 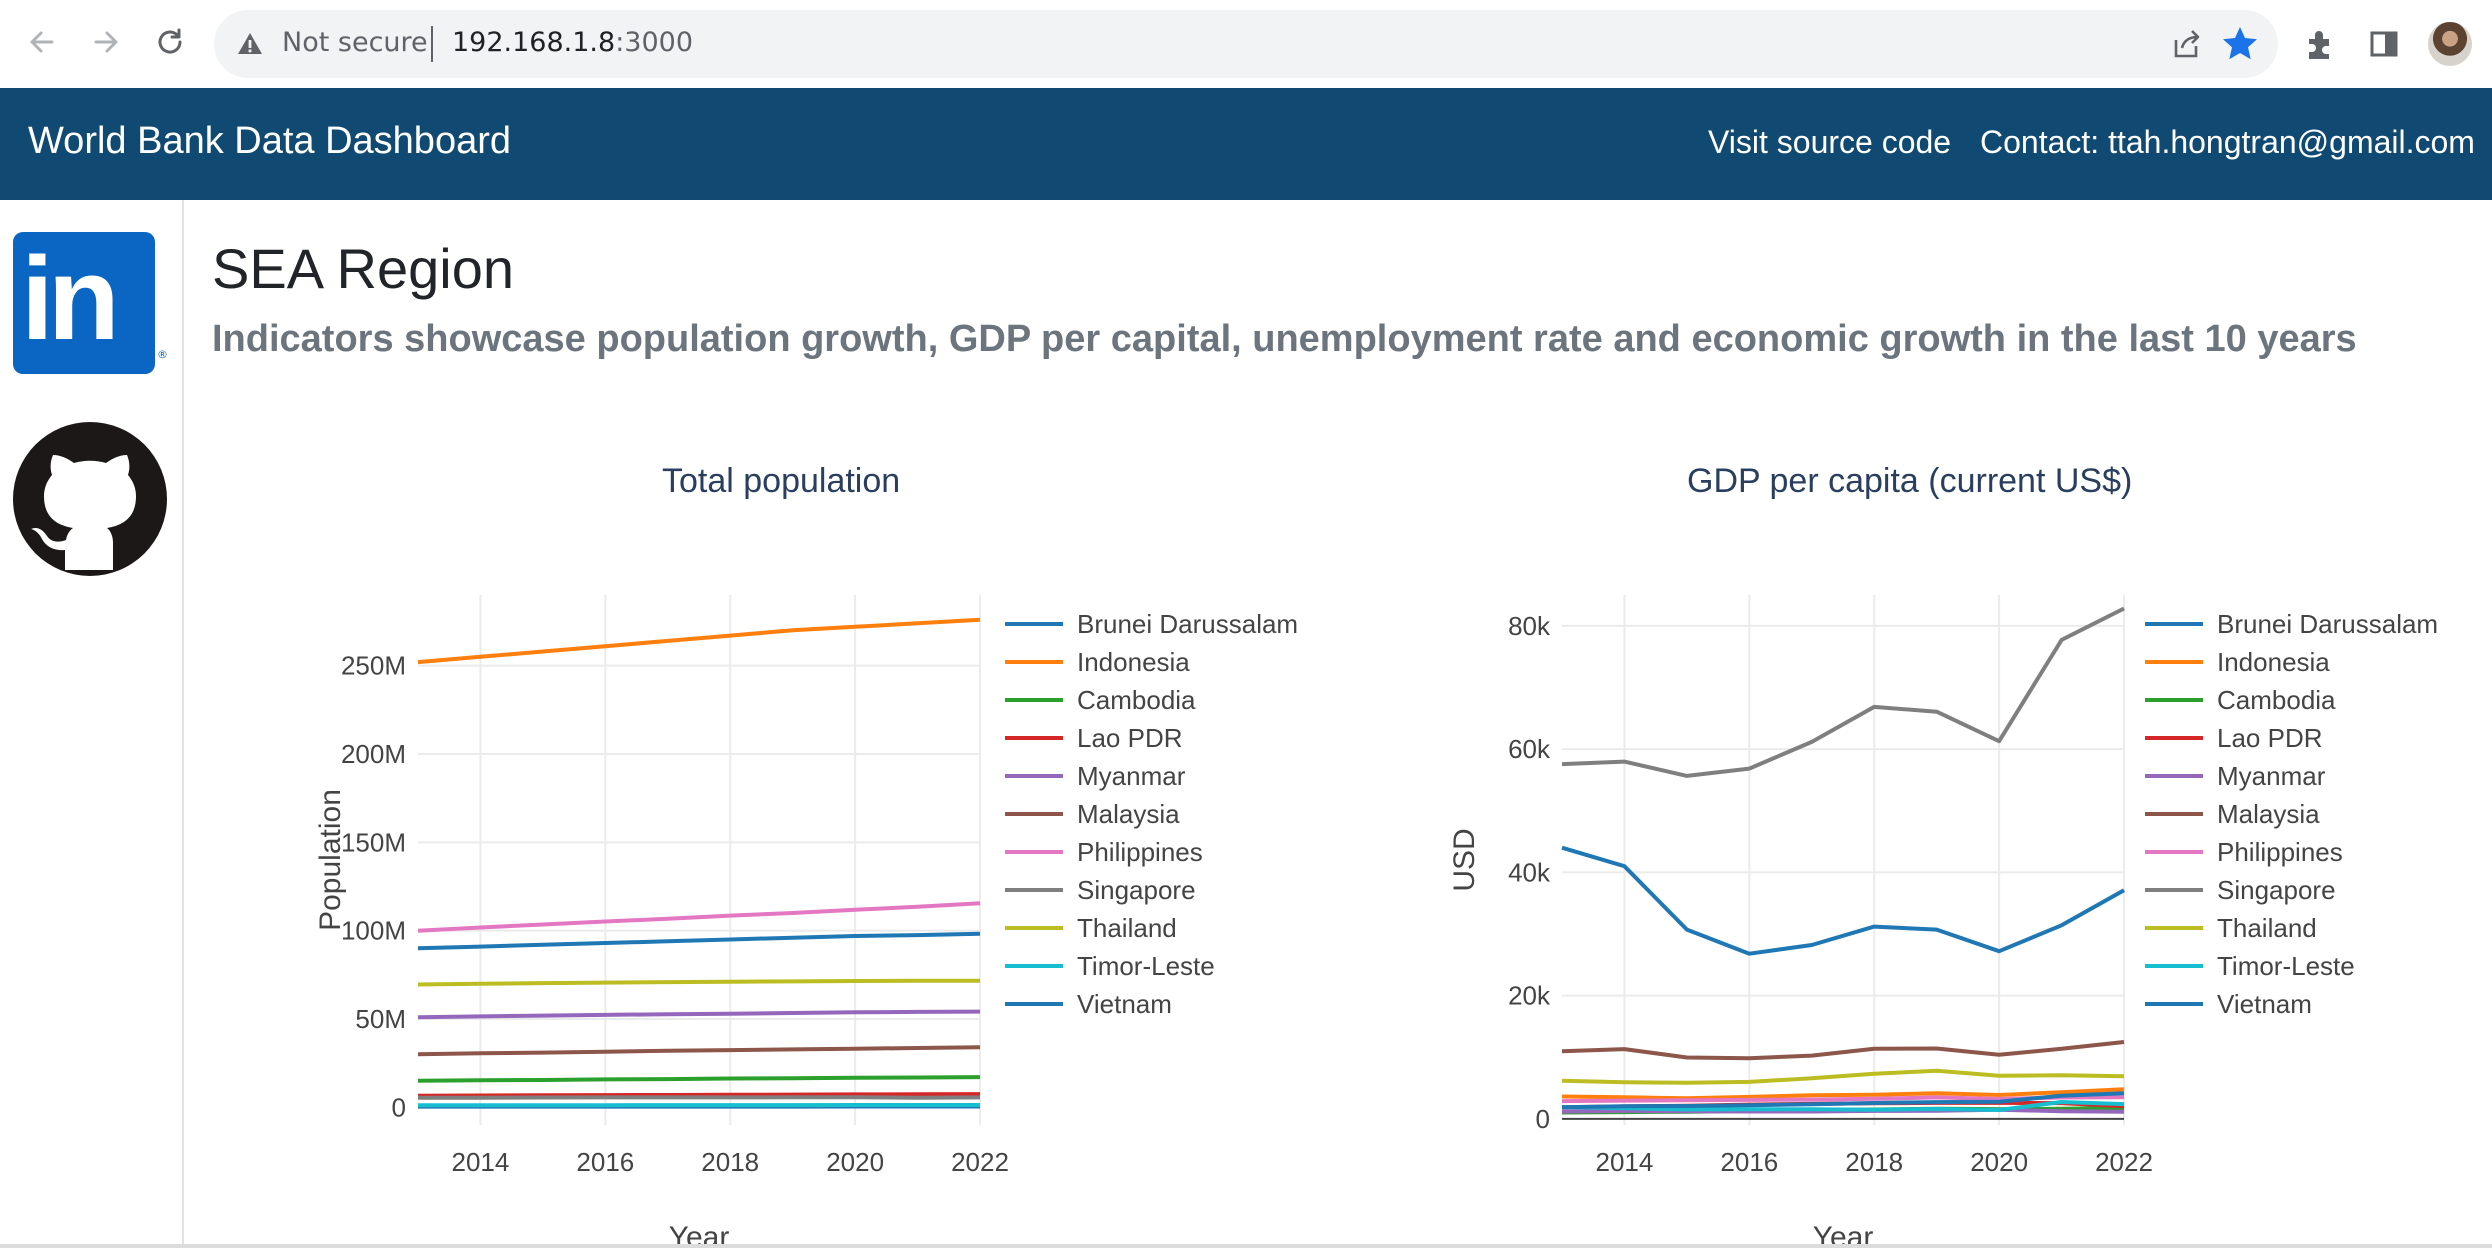 I want to click on source-code-link: Visit source code, so click(x=1829, y=142).